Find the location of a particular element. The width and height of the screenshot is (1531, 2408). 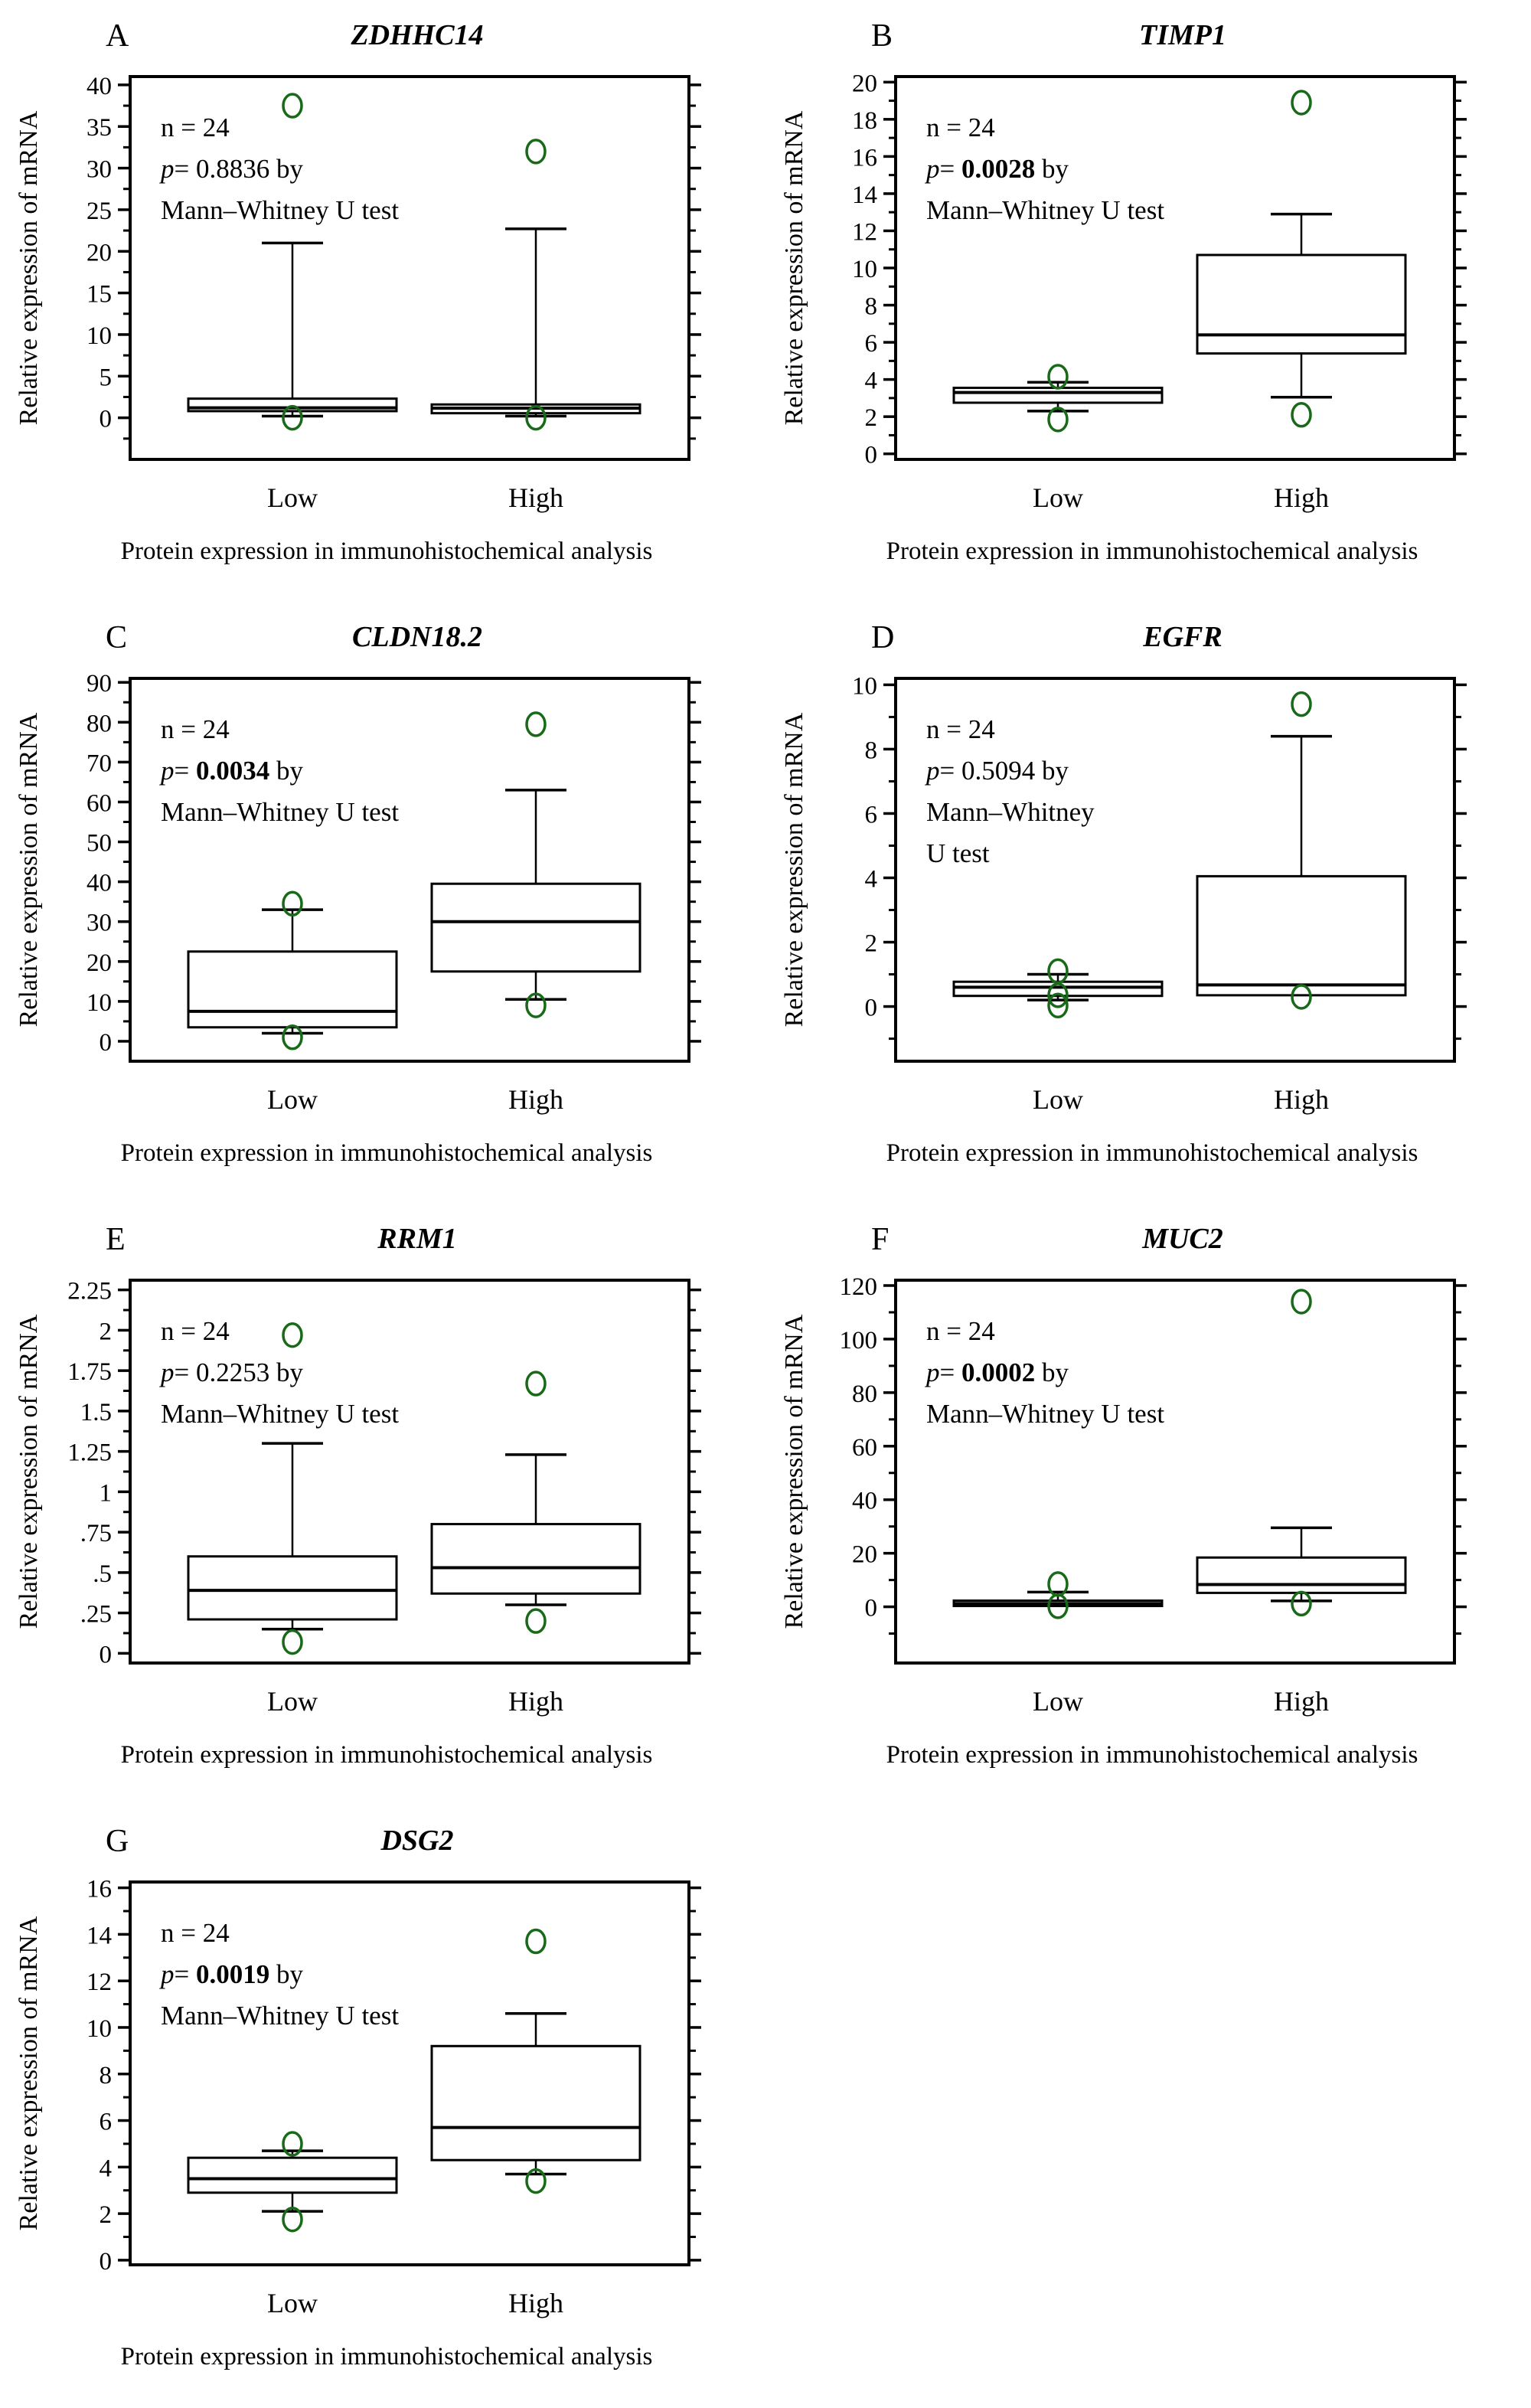

panel-letter: F is located at coordinates (880, 1239).